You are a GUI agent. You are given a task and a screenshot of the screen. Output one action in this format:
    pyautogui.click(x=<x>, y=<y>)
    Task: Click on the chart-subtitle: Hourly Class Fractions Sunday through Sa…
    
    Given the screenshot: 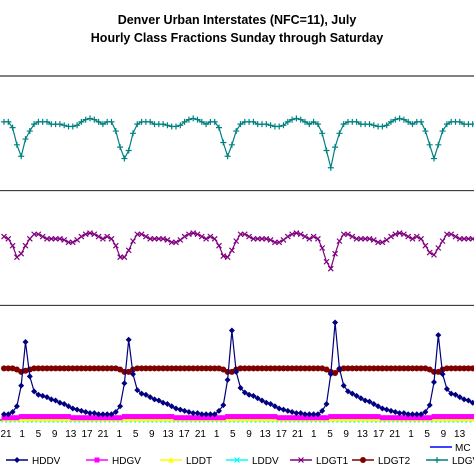 What is the action you would take?
    pyautogui.click(x=237, y=38)
    